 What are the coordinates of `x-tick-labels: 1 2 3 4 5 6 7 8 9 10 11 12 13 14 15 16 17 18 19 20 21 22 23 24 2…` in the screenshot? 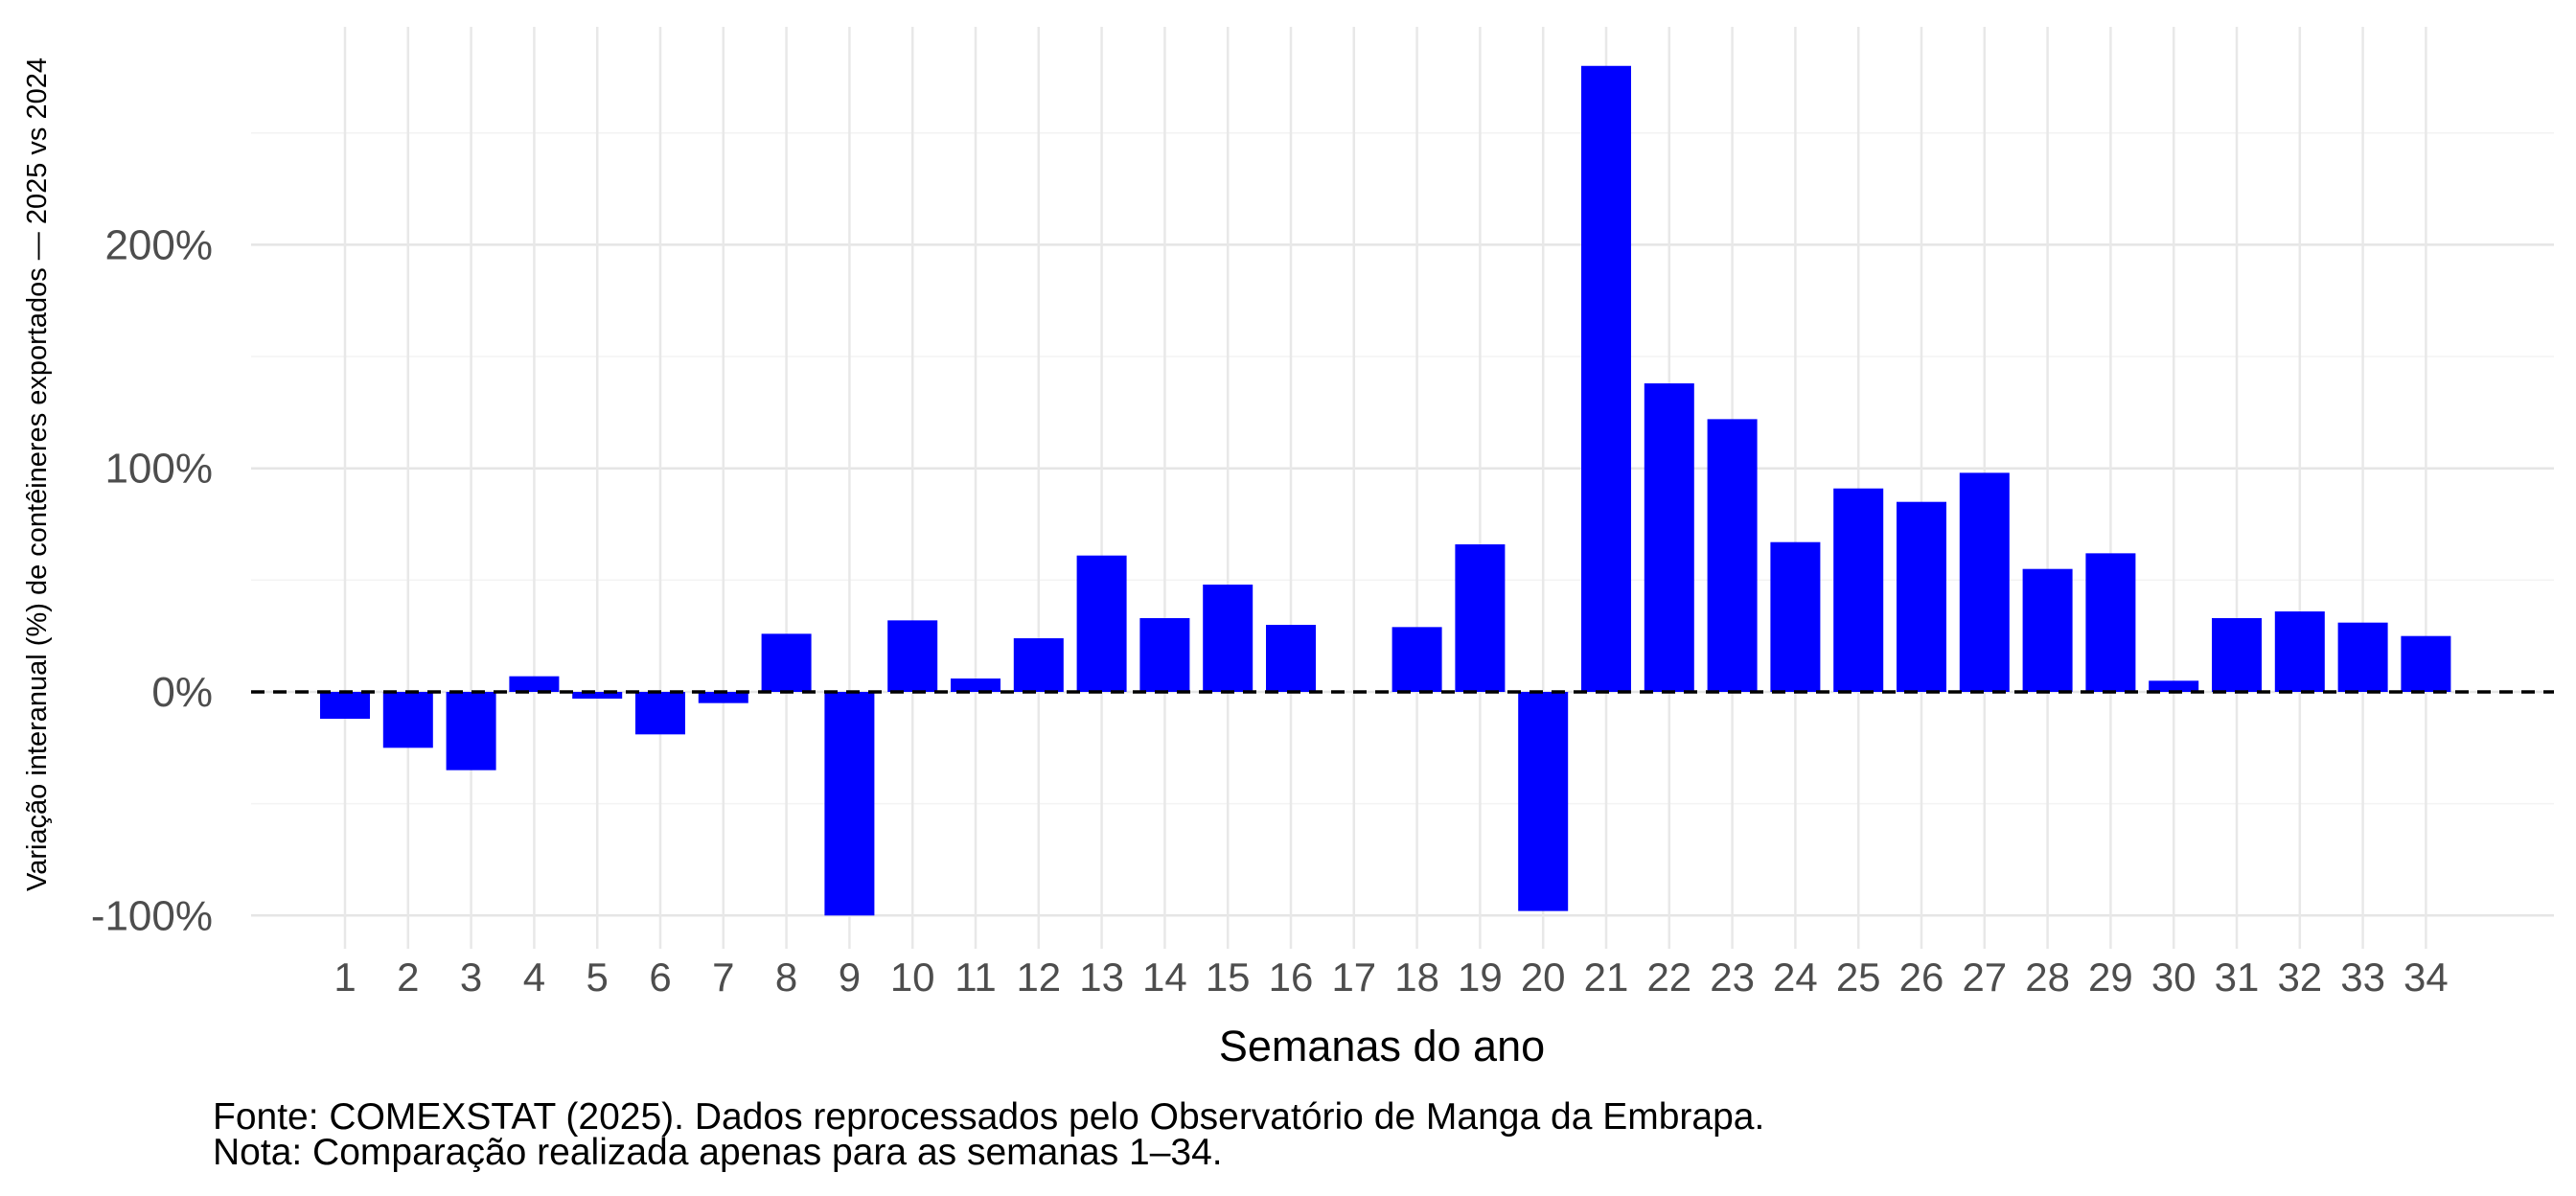 It's located at (1391, 977).